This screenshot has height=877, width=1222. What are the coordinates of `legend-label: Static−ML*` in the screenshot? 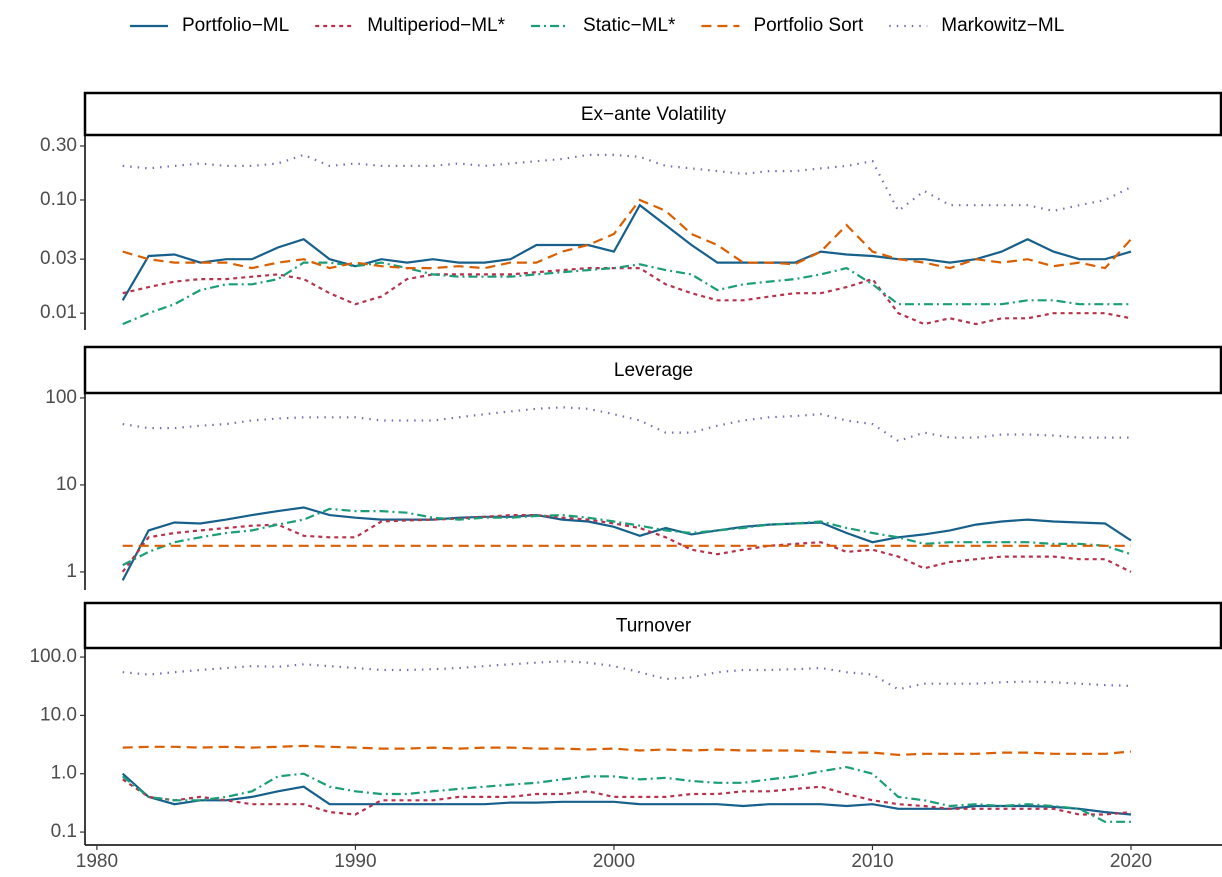 It's located at (629, 25).